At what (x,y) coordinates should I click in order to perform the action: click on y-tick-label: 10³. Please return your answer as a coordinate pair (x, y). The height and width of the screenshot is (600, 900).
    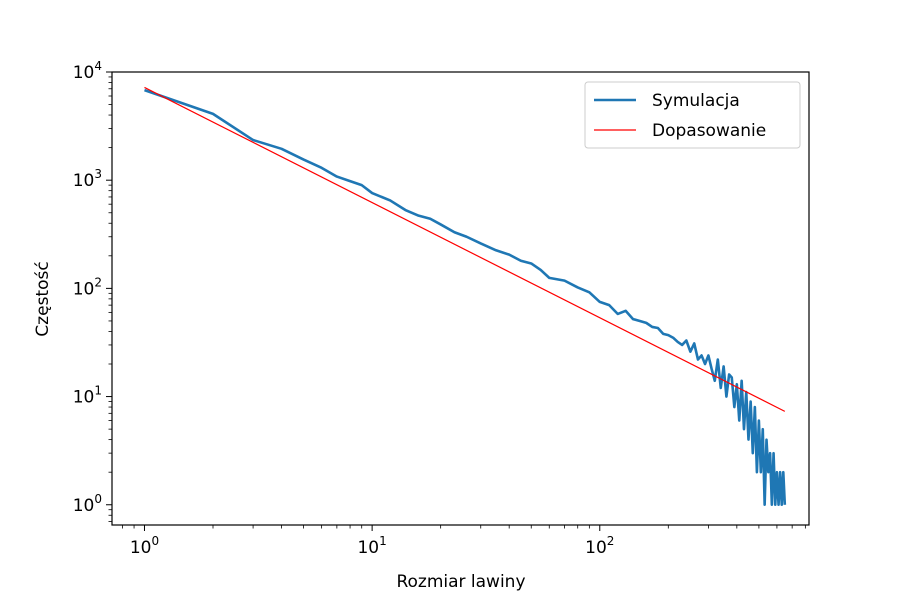
    Looking at the image, I should click on (87, 179).